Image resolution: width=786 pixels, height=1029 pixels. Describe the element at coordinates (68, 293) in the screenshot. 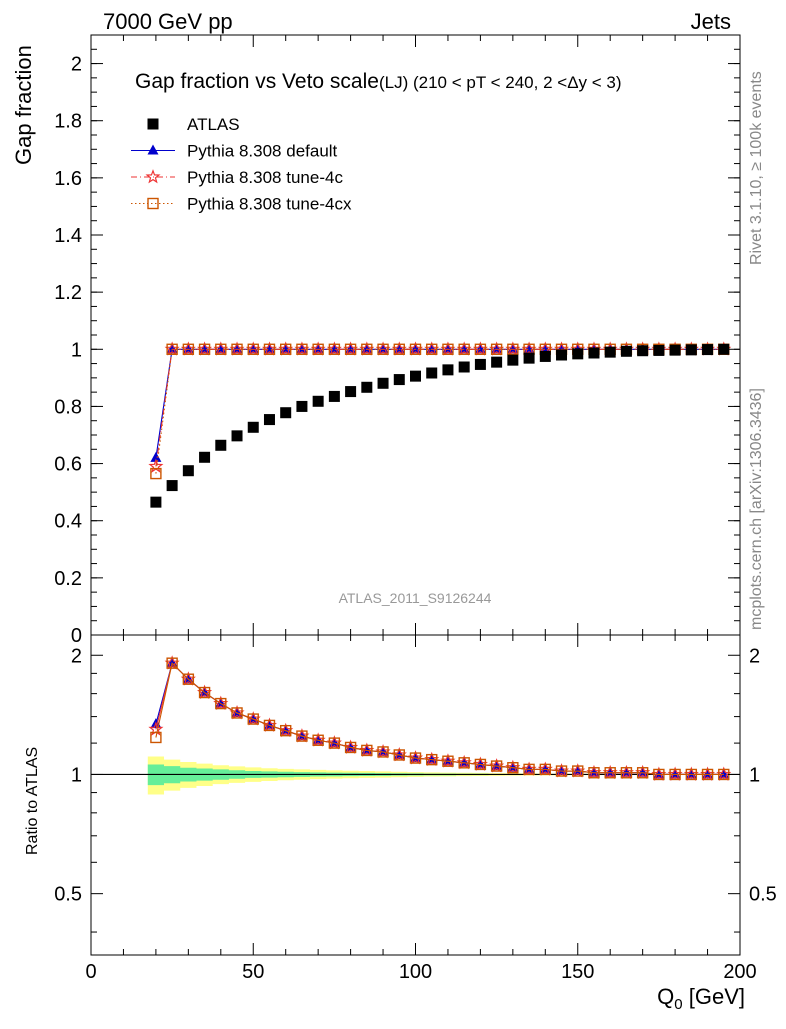

I see `main-ytick-label: 1.2` at that location.